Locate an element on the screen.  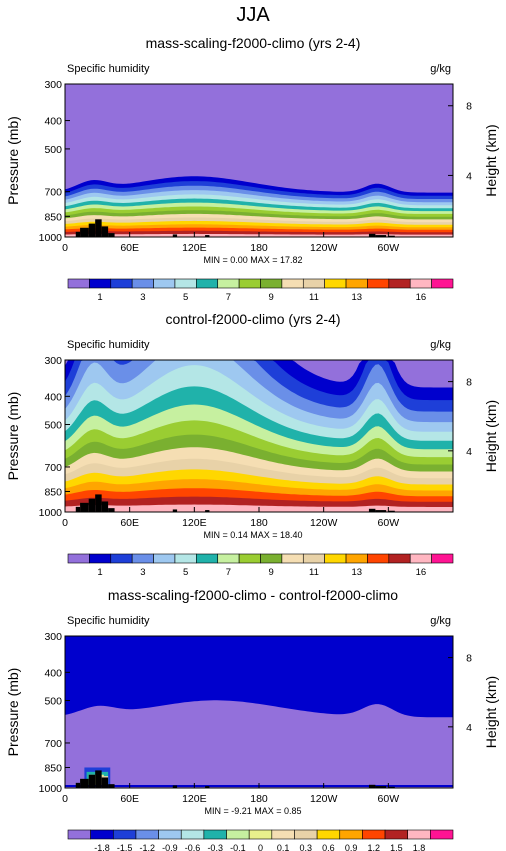
min-max-stats: MIN = 0.14 MAX = 18.40 is located at coordinates (252, 535).